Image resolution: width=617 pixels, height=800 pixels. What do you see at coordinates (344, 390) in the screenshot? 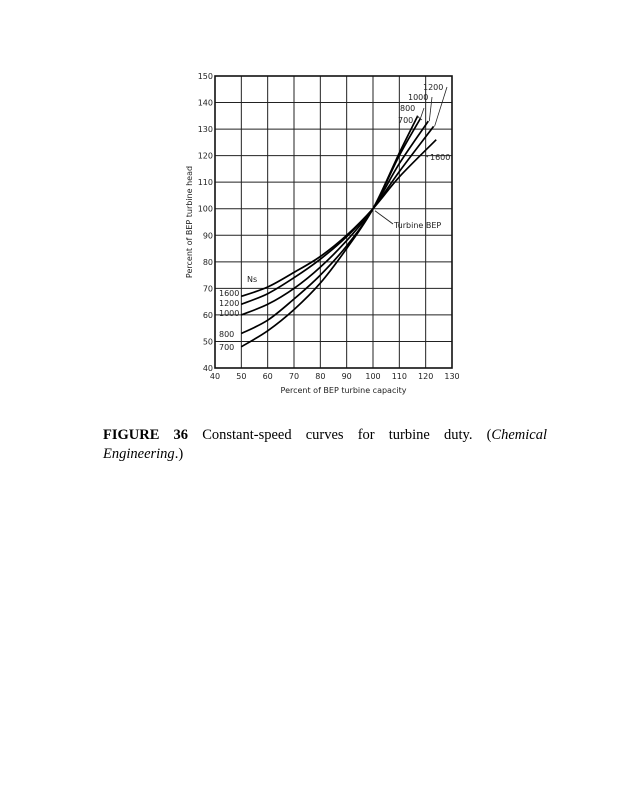
I see `x-axis-label: Percent of BEP turbine capacity` at bounding box center [344, 390].